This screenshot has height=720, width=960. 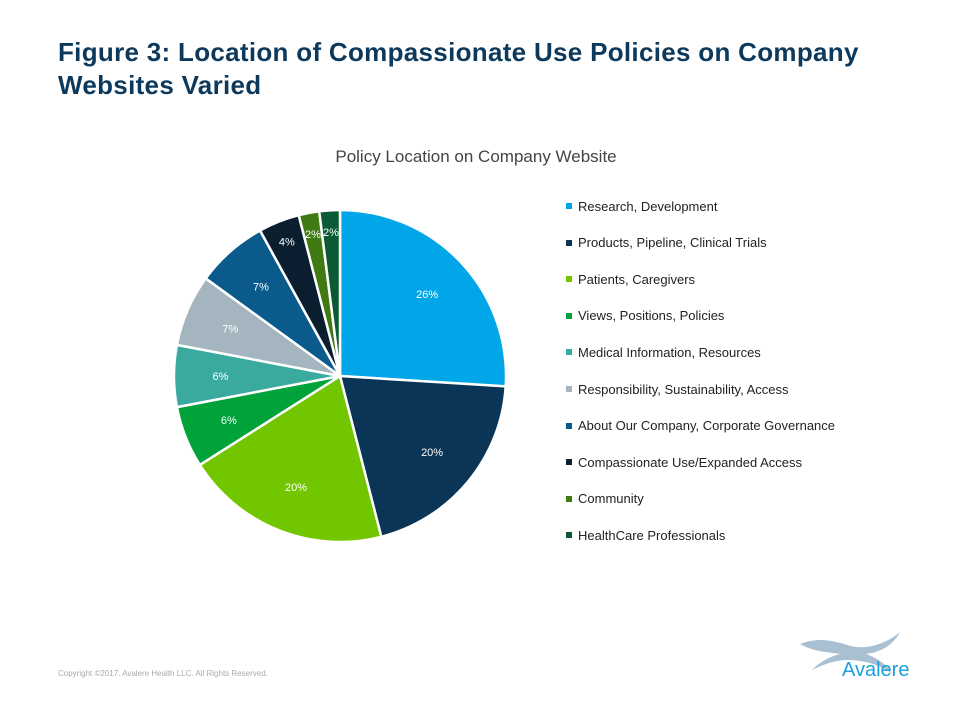 I want to click on legend-label: Compassionate Use/Expanded Access, so click(x=690, y=462).